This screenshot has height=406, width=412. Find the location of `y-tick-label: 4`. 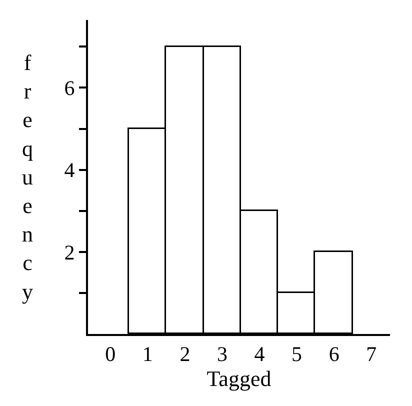

y-tick-label: 4 is located at coordinates (70, 170).